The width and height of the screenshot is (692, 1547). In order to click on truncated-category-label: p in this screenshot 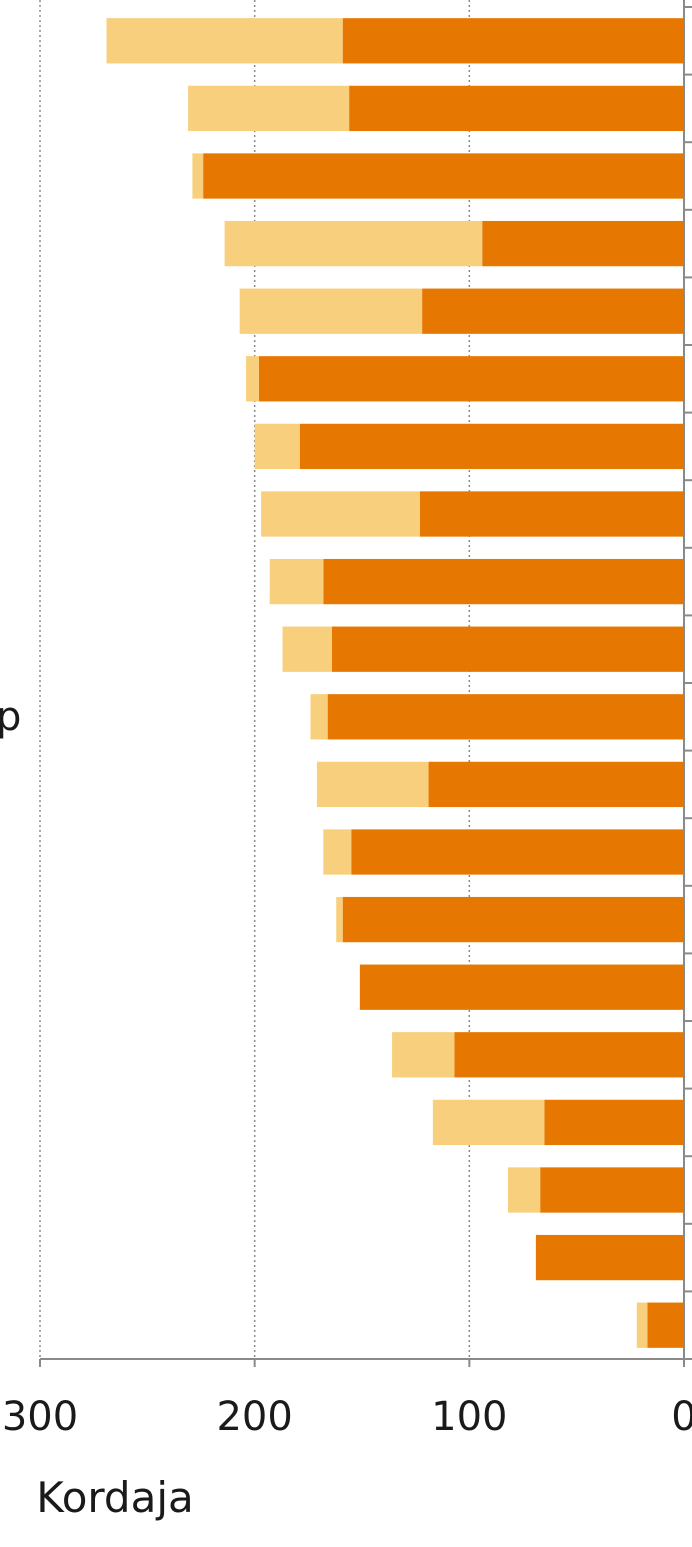, I will do `click(10, 717)`.